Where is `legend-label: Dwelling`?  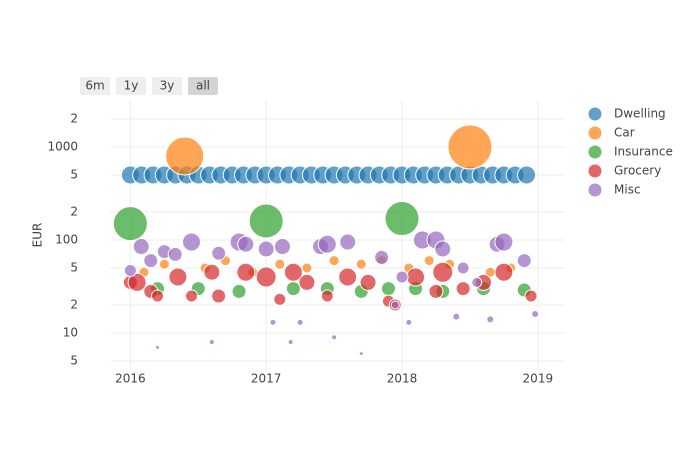
legend-label: Dwelling is located at coordinates (640, 114).